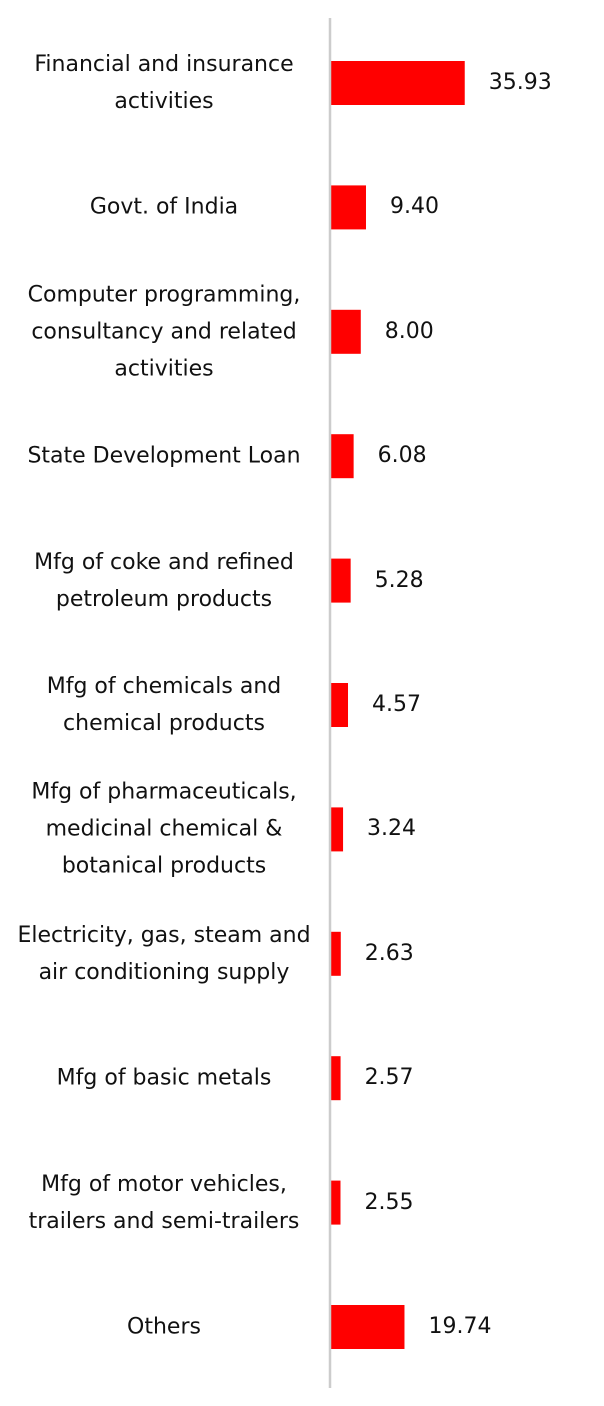  What do you see at coordinates (399, 580) in the screenshot?
I see `value-label-4: 5.28` at bounding box center [399, 580].